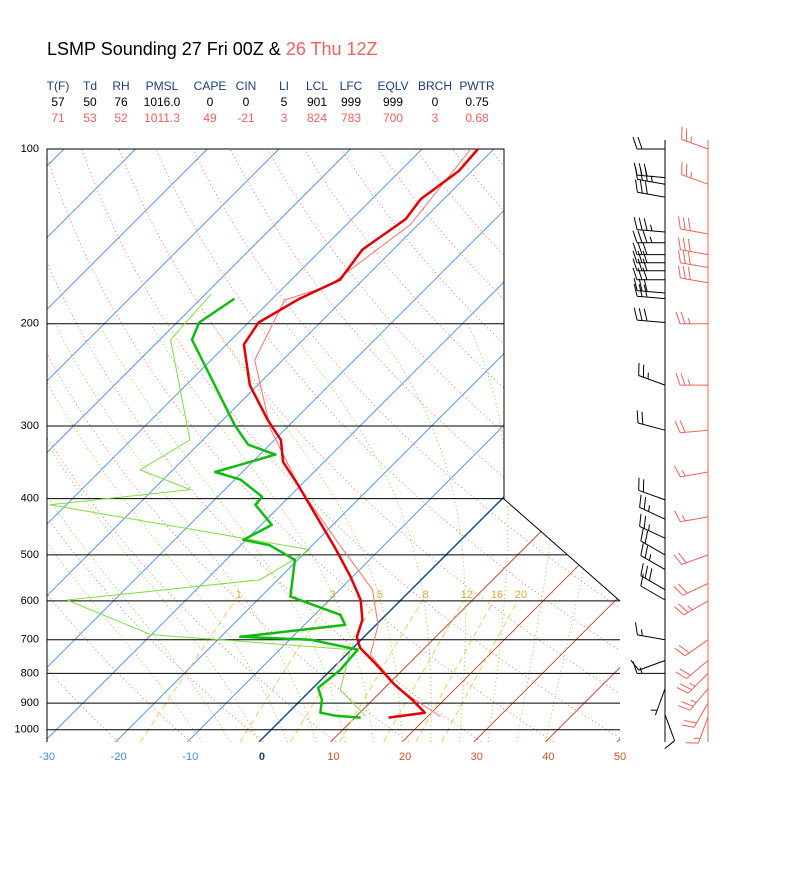 This screenshot has width=800, height=877. I want to click on title-main: LSMP Sounding 27 Fri 00Z &, so click(166, 49).